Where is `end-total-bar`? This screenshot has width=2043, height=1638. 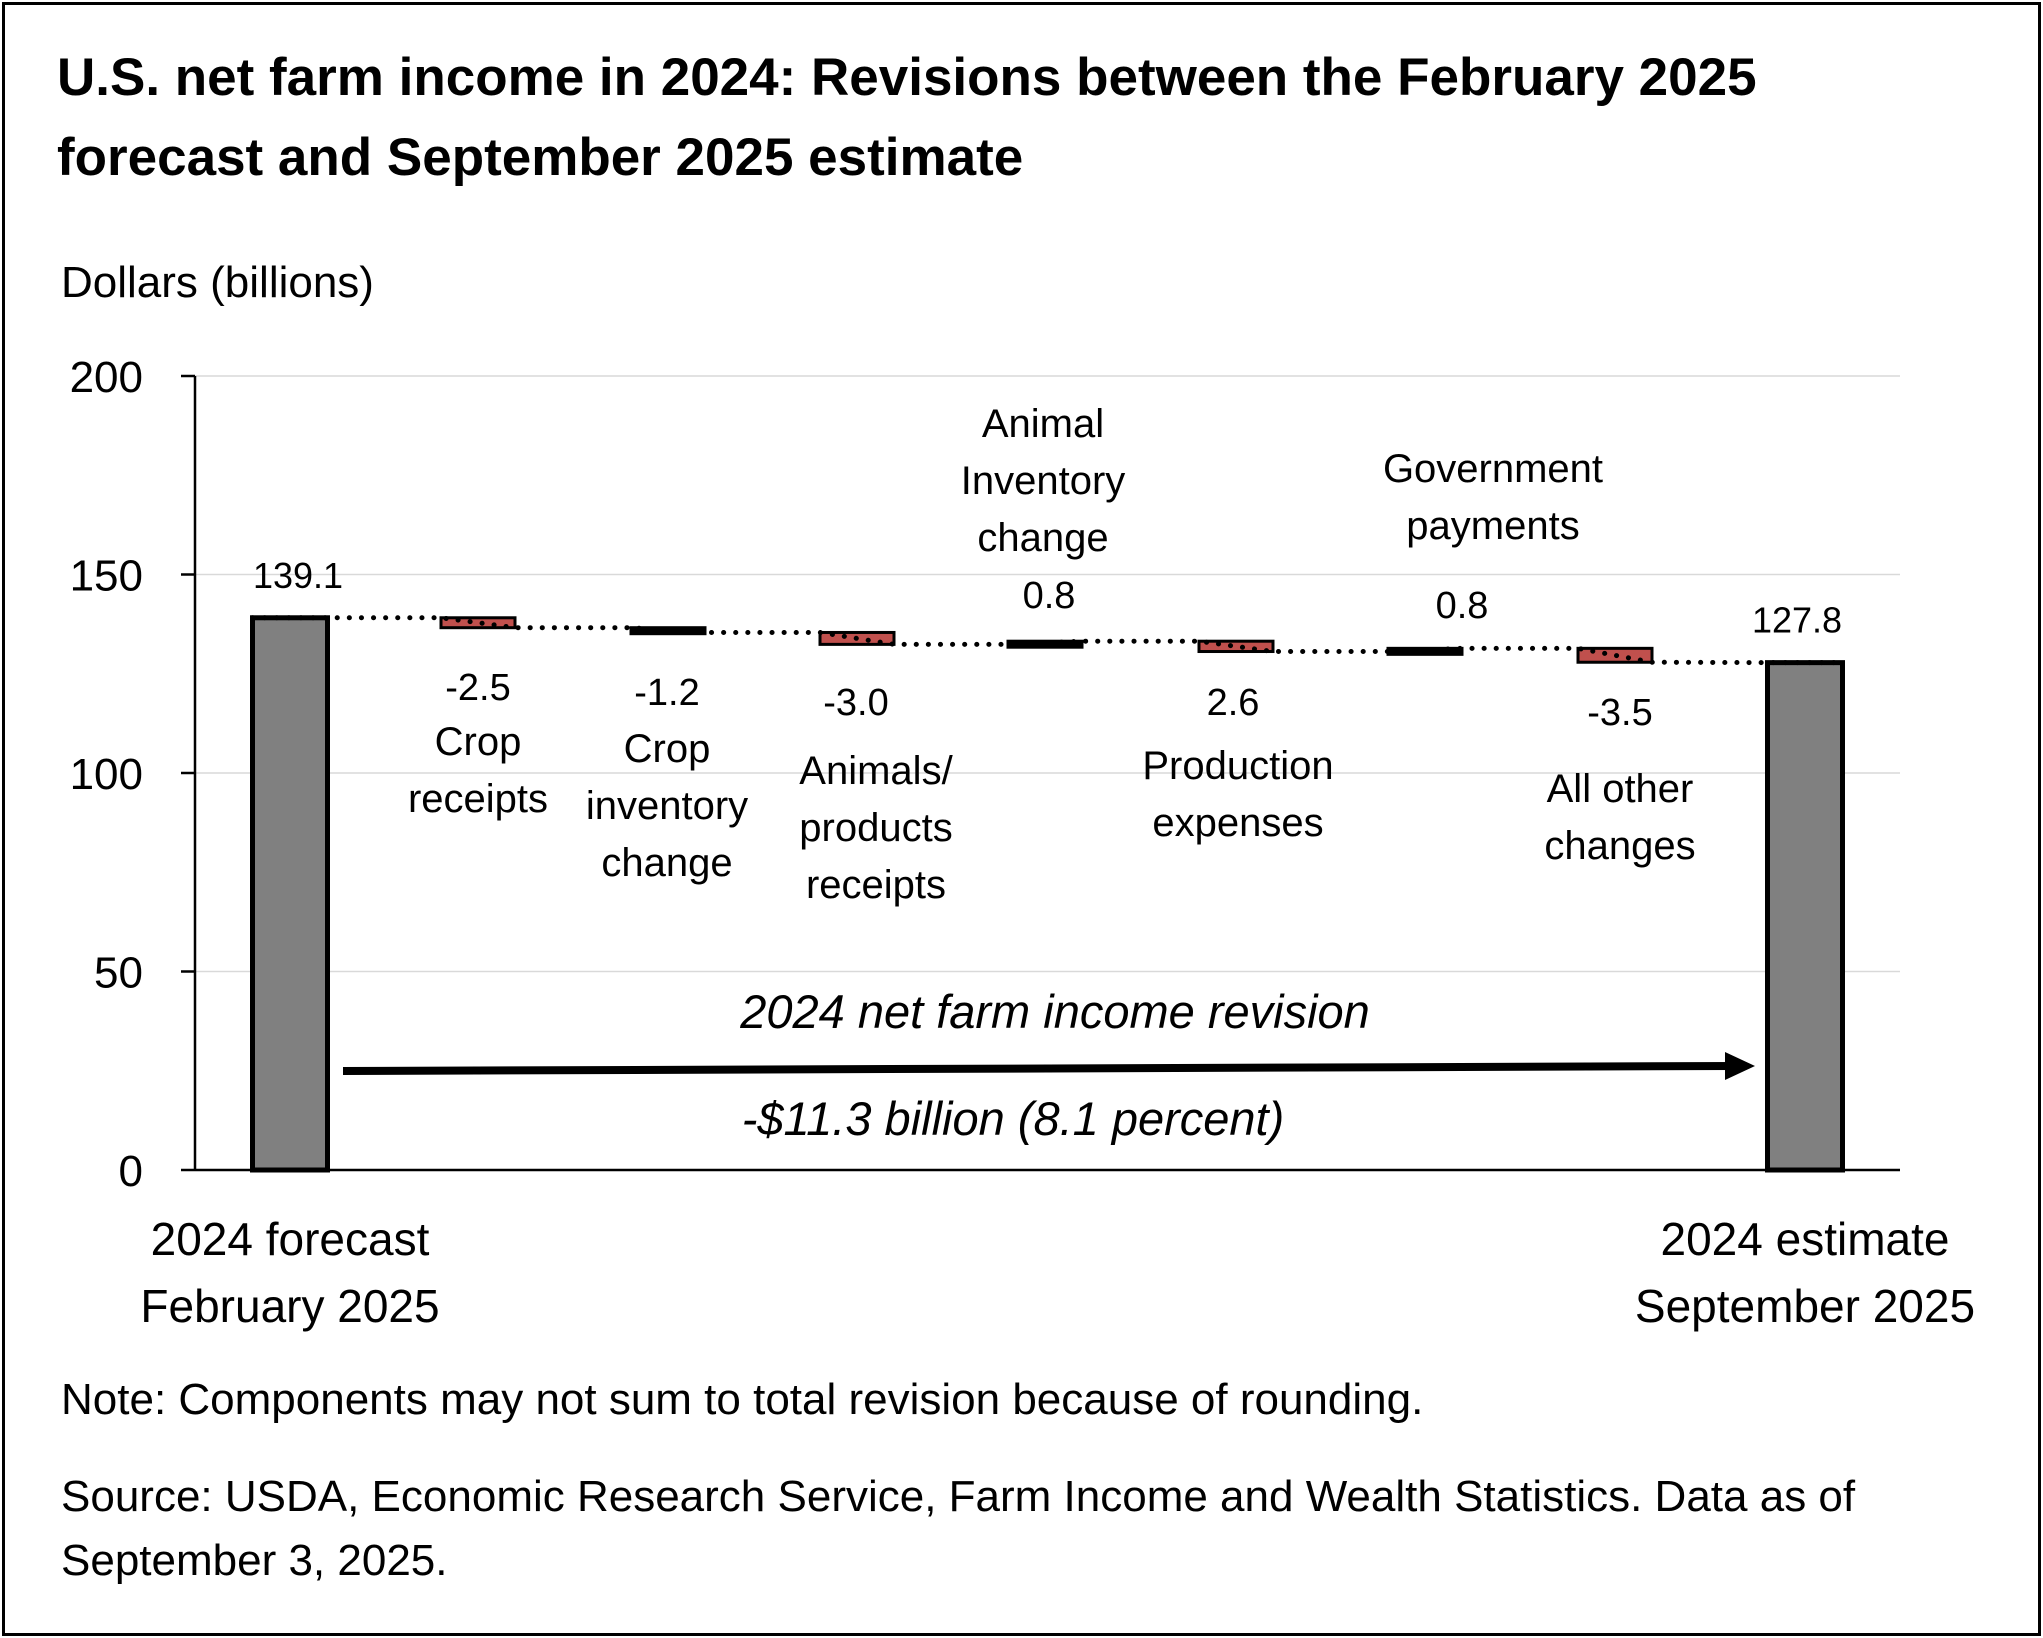 end-total-bar is located at coordinates (1805, 916).